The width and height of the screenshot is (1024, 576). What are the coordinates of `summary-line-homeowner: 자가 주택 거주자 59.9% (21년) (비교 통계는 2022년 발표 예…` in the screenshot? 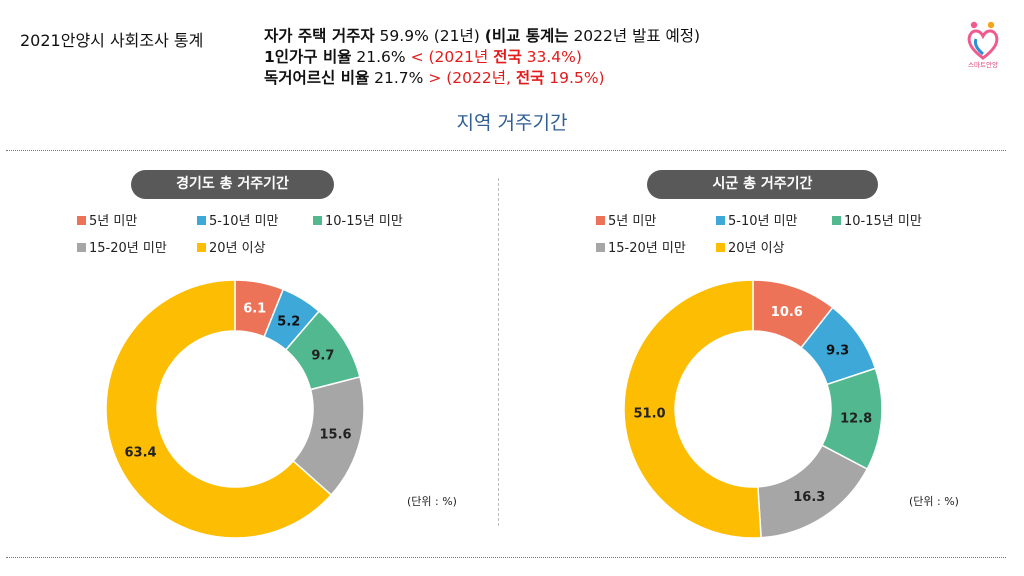 It's located at (482, 36).